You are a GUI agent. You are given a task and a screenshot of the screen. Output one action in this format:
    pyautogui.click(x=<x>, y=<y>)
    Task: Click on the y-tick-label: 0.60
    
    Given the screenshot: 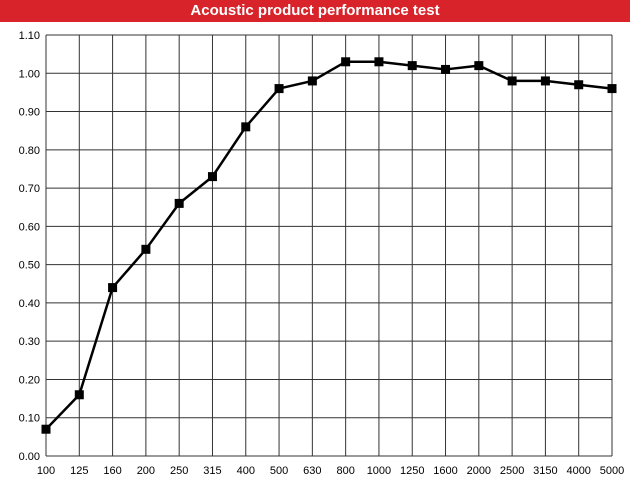 What is the action you would take?
    pyautogui.click(x=29, y=227)
    